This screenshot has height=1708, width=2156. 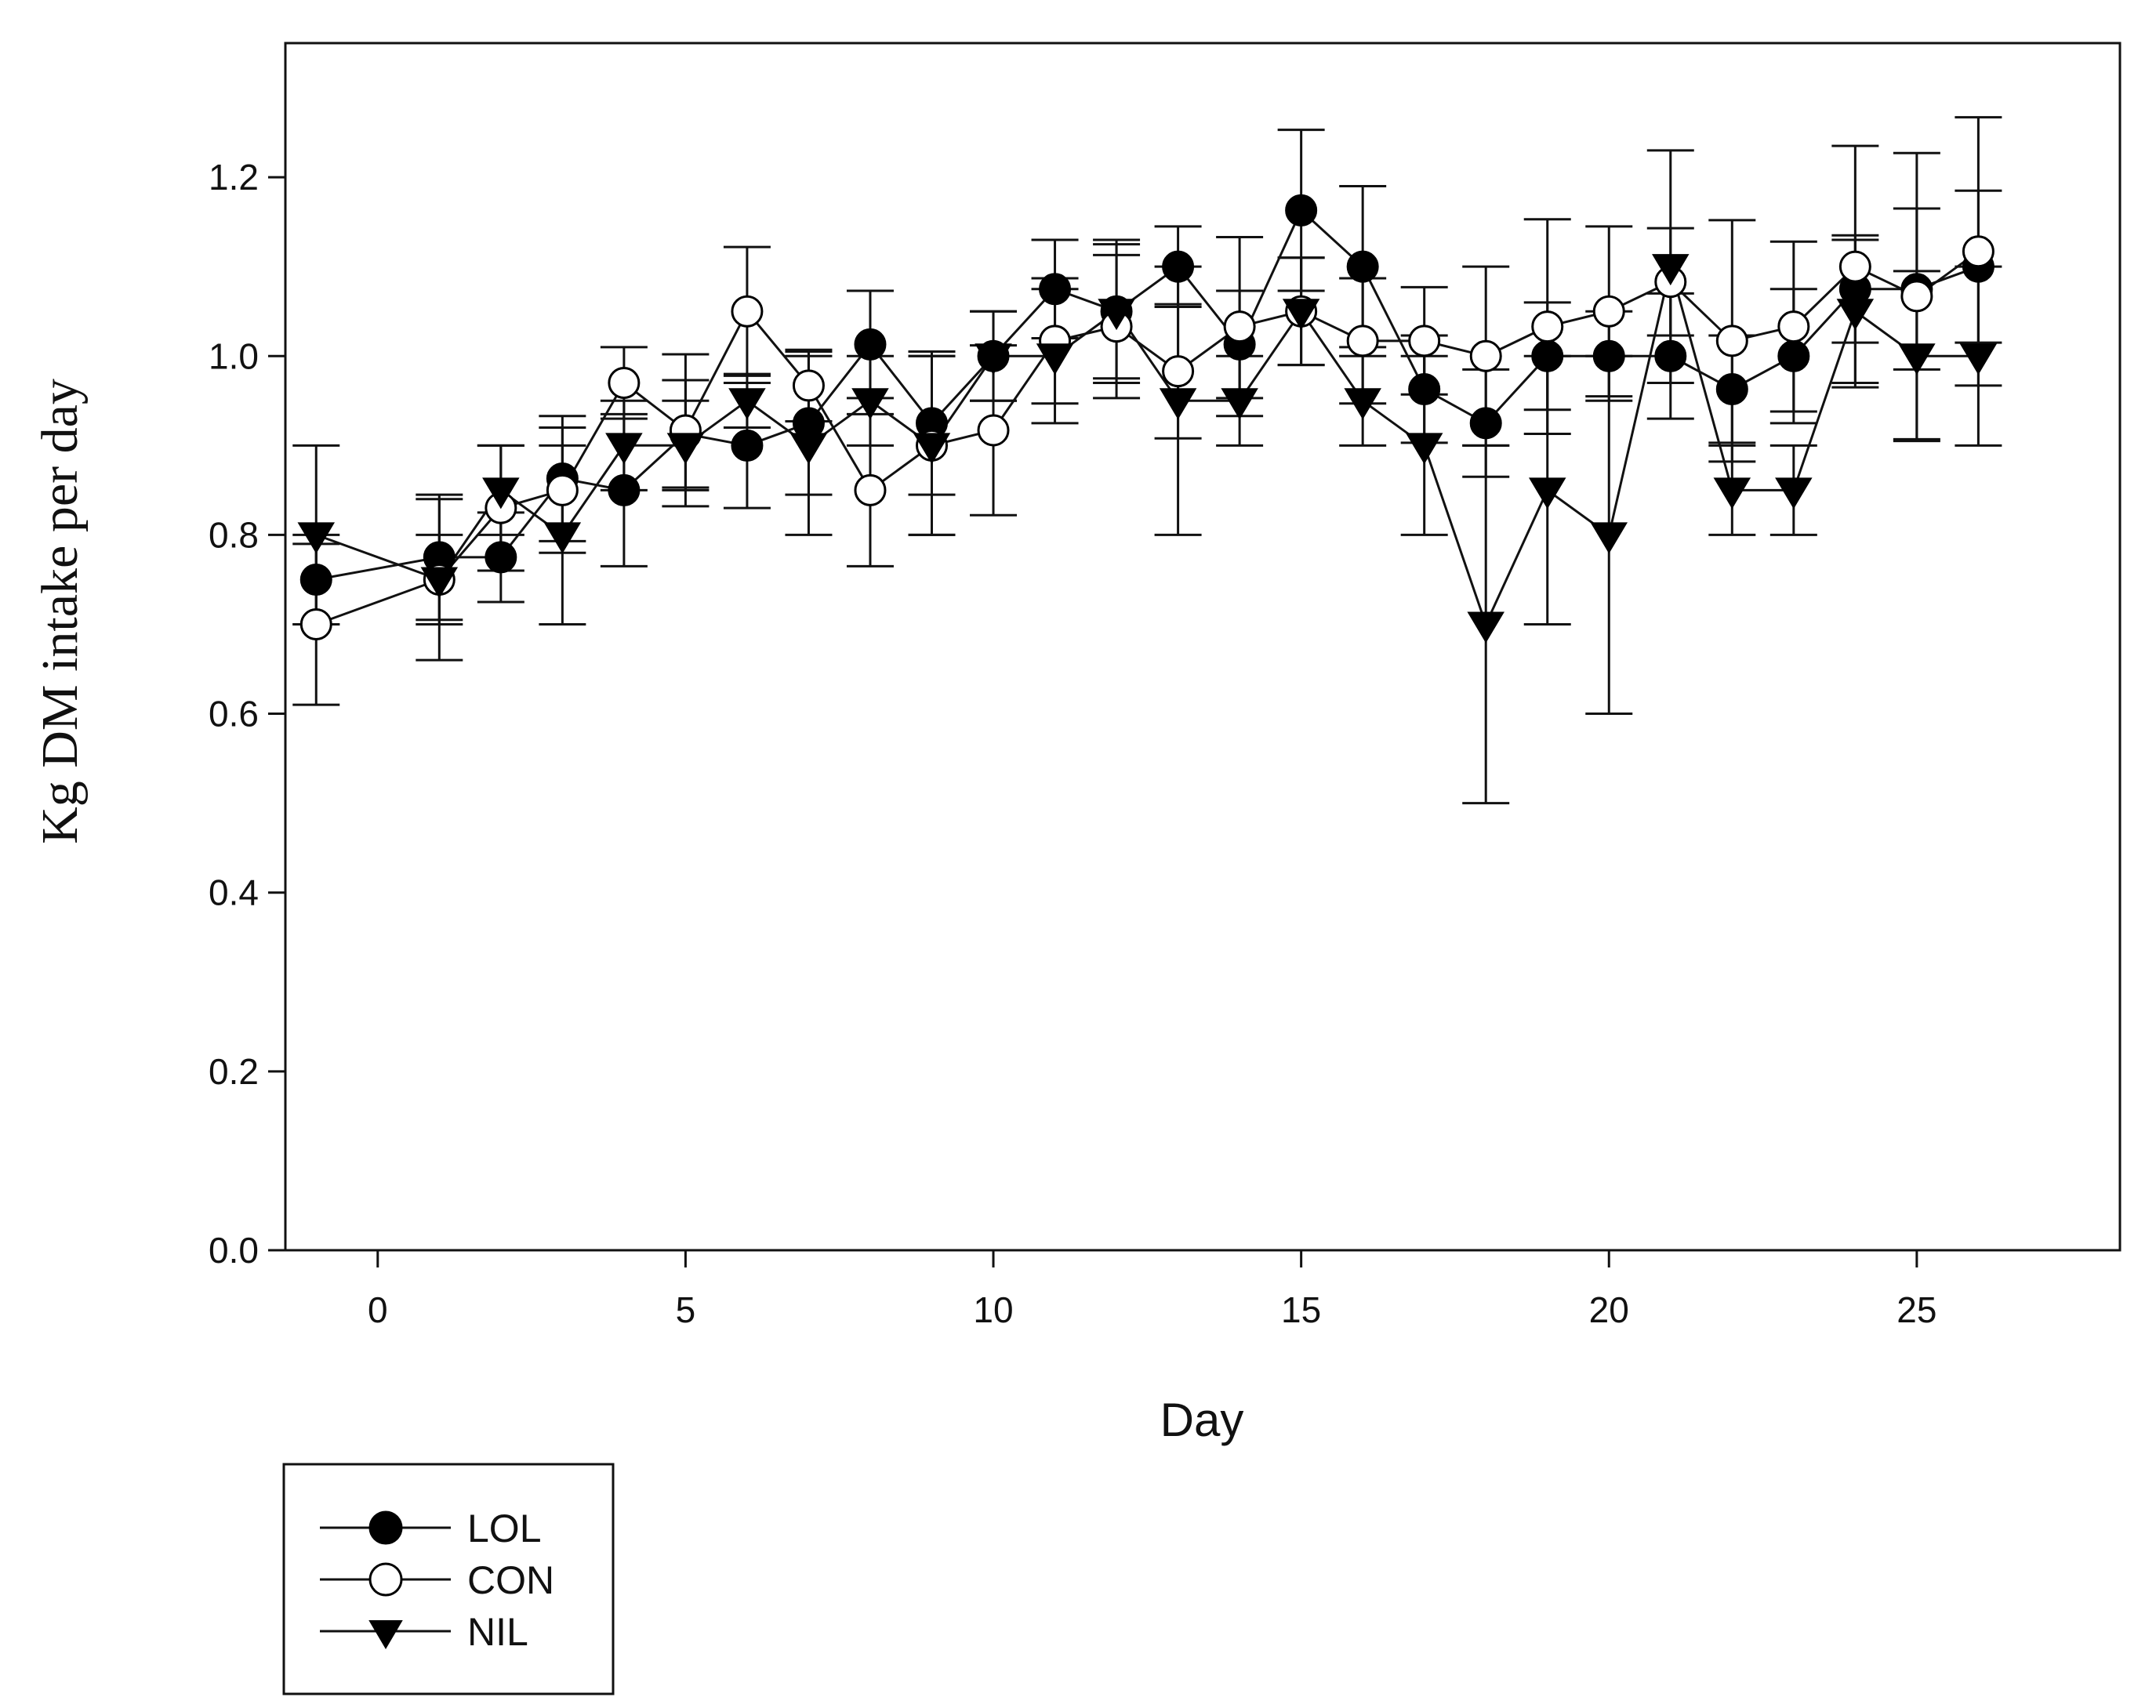 What do you see at coordinates (498, 1632) in the screenshot?
I see `legend-label-nil: NIL` at bounding box center [498, 1632].